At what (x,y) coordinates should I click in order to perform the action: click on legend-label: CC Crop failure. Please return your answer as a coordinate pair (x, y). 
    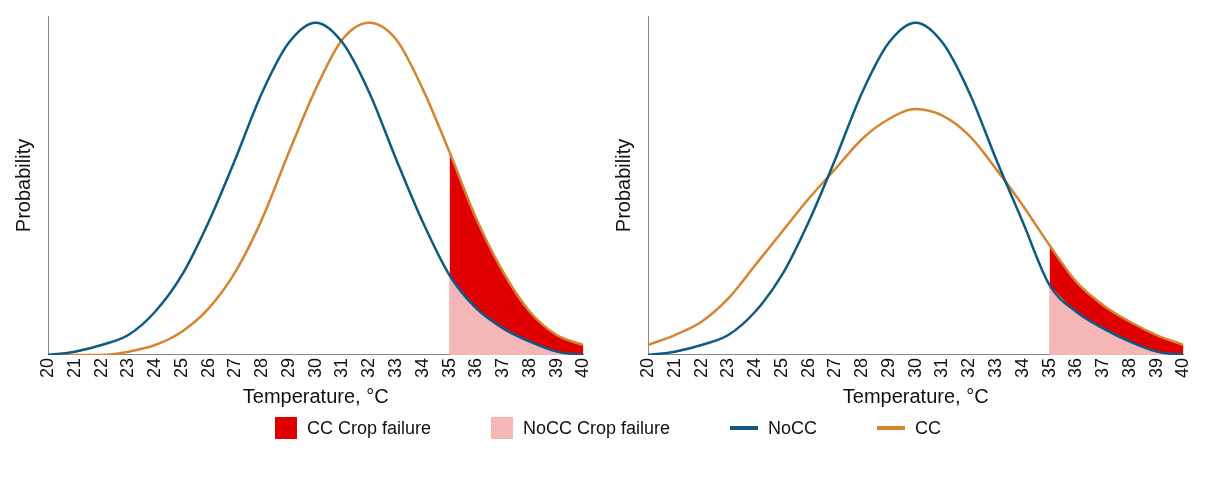
    Looking at the image, I should click on (368, 428).